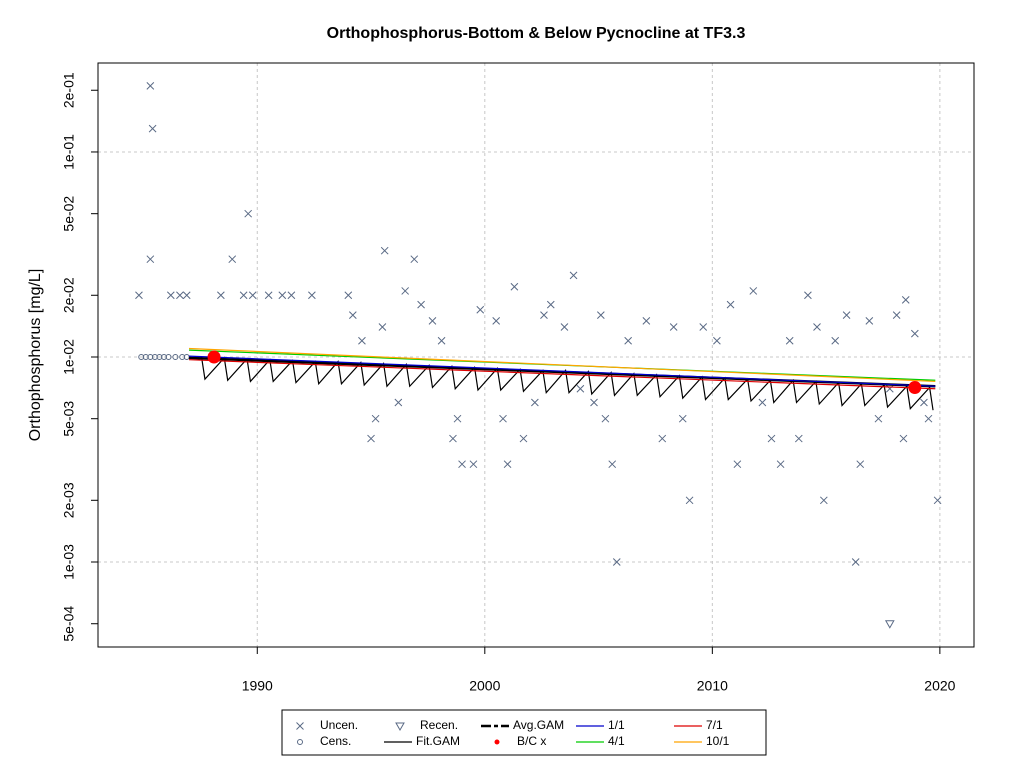  Describe the element at coordinates (439, 725) in the screenshot. I see `legend-label: Recen.` at that location.